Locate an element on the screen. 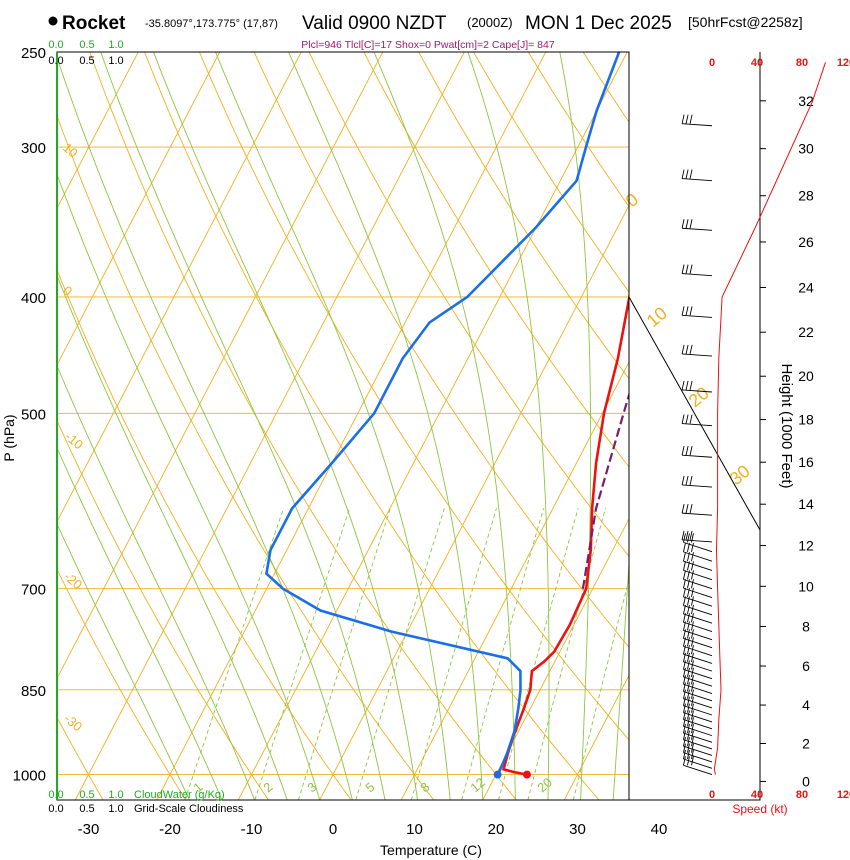  moist-adiabat-label: 30 is located at coordinates (740, 475).